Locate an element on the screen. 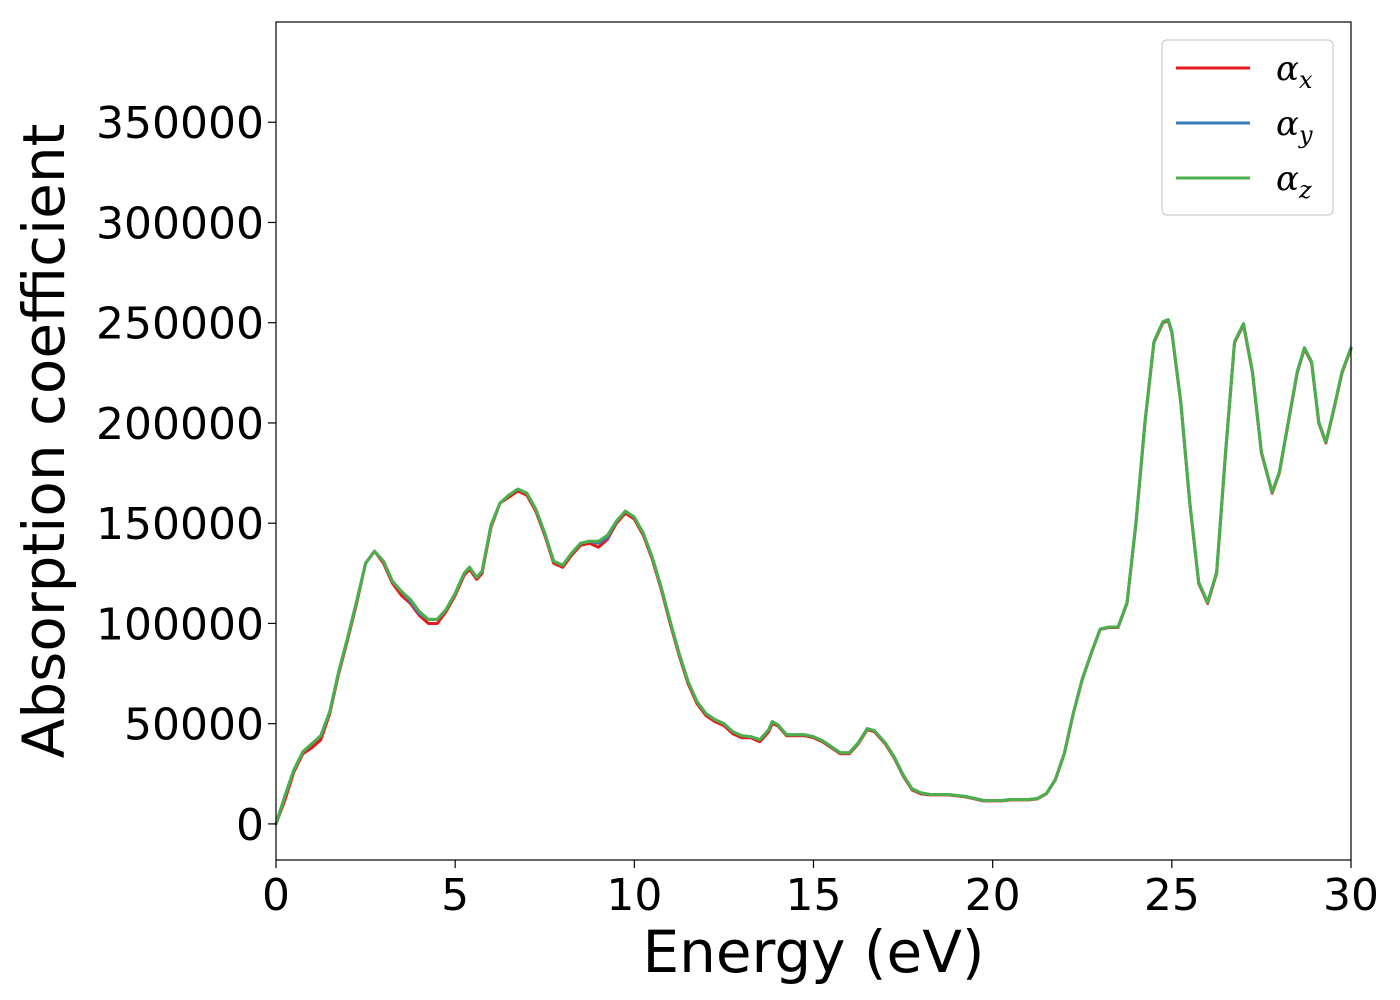 This screenshot has height=1000, width=1400. y-tick-label: 50000 is located at coordinates (194, 725).